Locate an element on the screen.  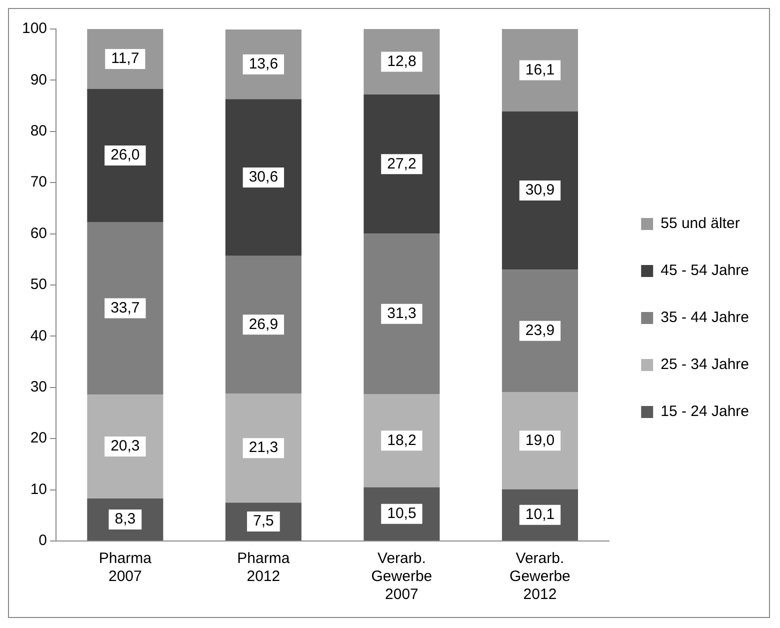
data-label: 27,2 is located at coordinates (401, 163).